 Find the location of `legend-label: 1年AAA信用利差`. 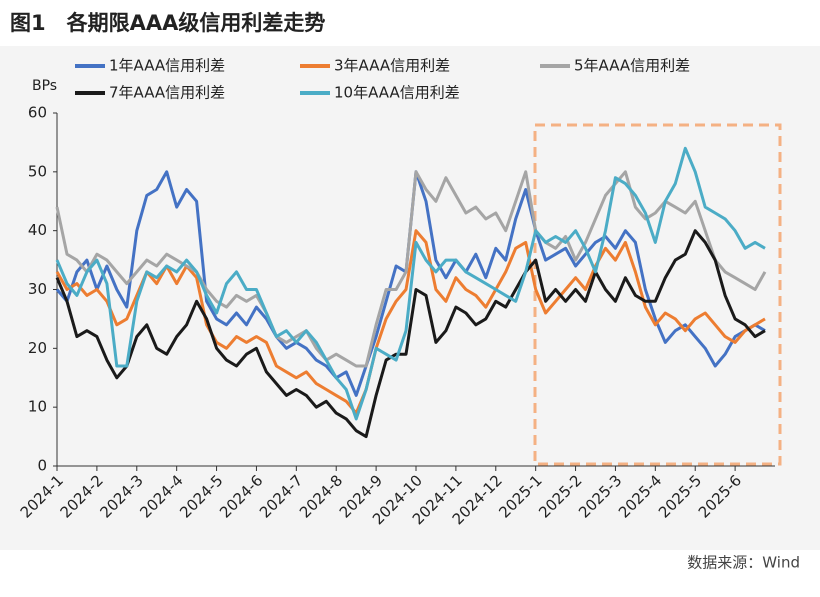

legend-label: 1年AAA信用利差 is located at coordinates (167, 66).